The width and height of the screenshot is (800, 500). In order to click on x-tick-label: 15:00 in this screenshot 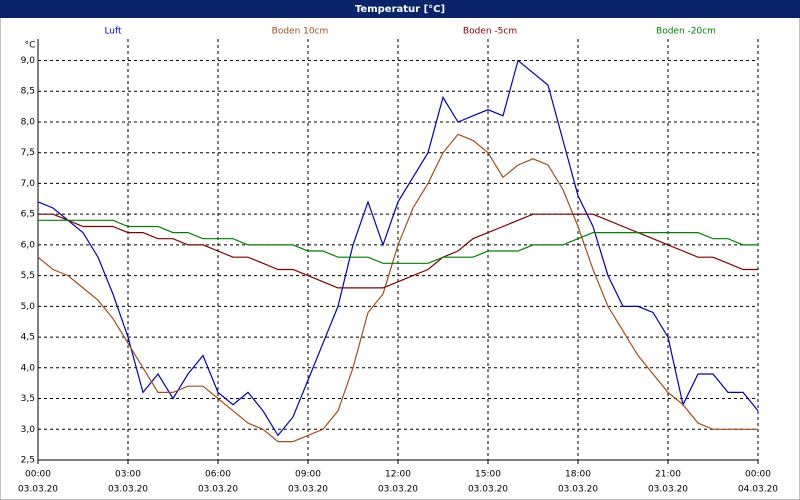, I will do `click(488, 475)`.